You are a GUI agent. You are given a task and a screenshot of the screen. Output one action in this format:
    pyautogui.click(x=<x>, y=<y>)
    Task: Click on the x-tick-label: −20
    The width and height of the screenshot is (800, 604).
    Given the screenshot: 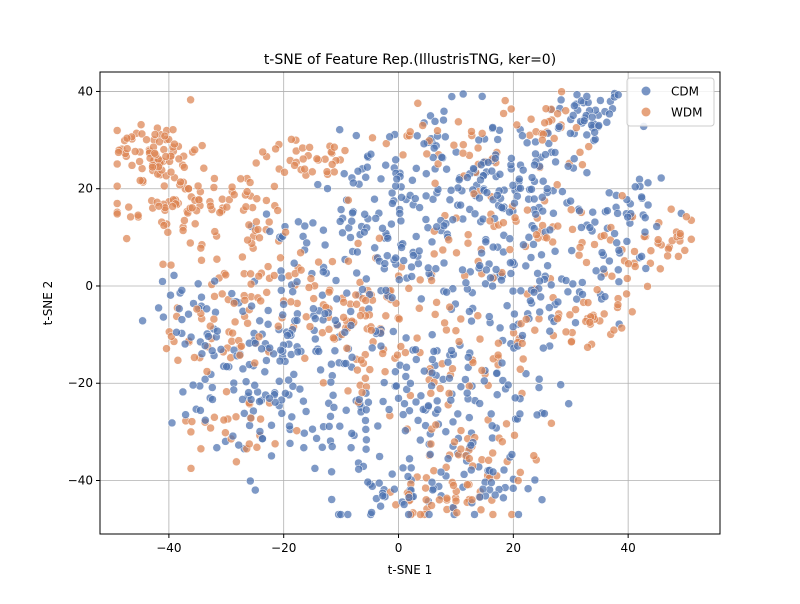 What is the action you would take?
    pyautogui.click(x=283, y=548)
    